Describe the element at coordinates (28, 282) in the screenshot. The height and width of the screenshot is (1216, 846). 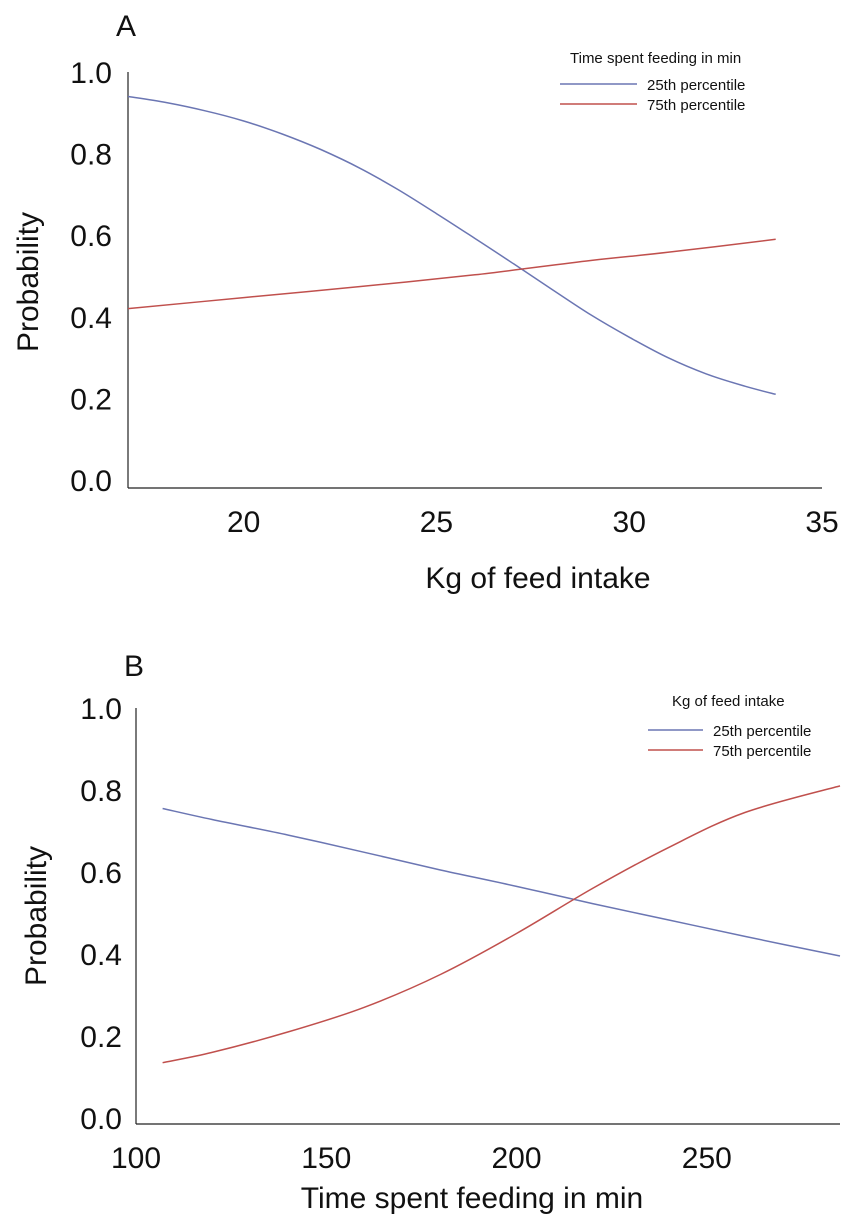
I see `panel-a-y-axis-title: Probability` at that location.